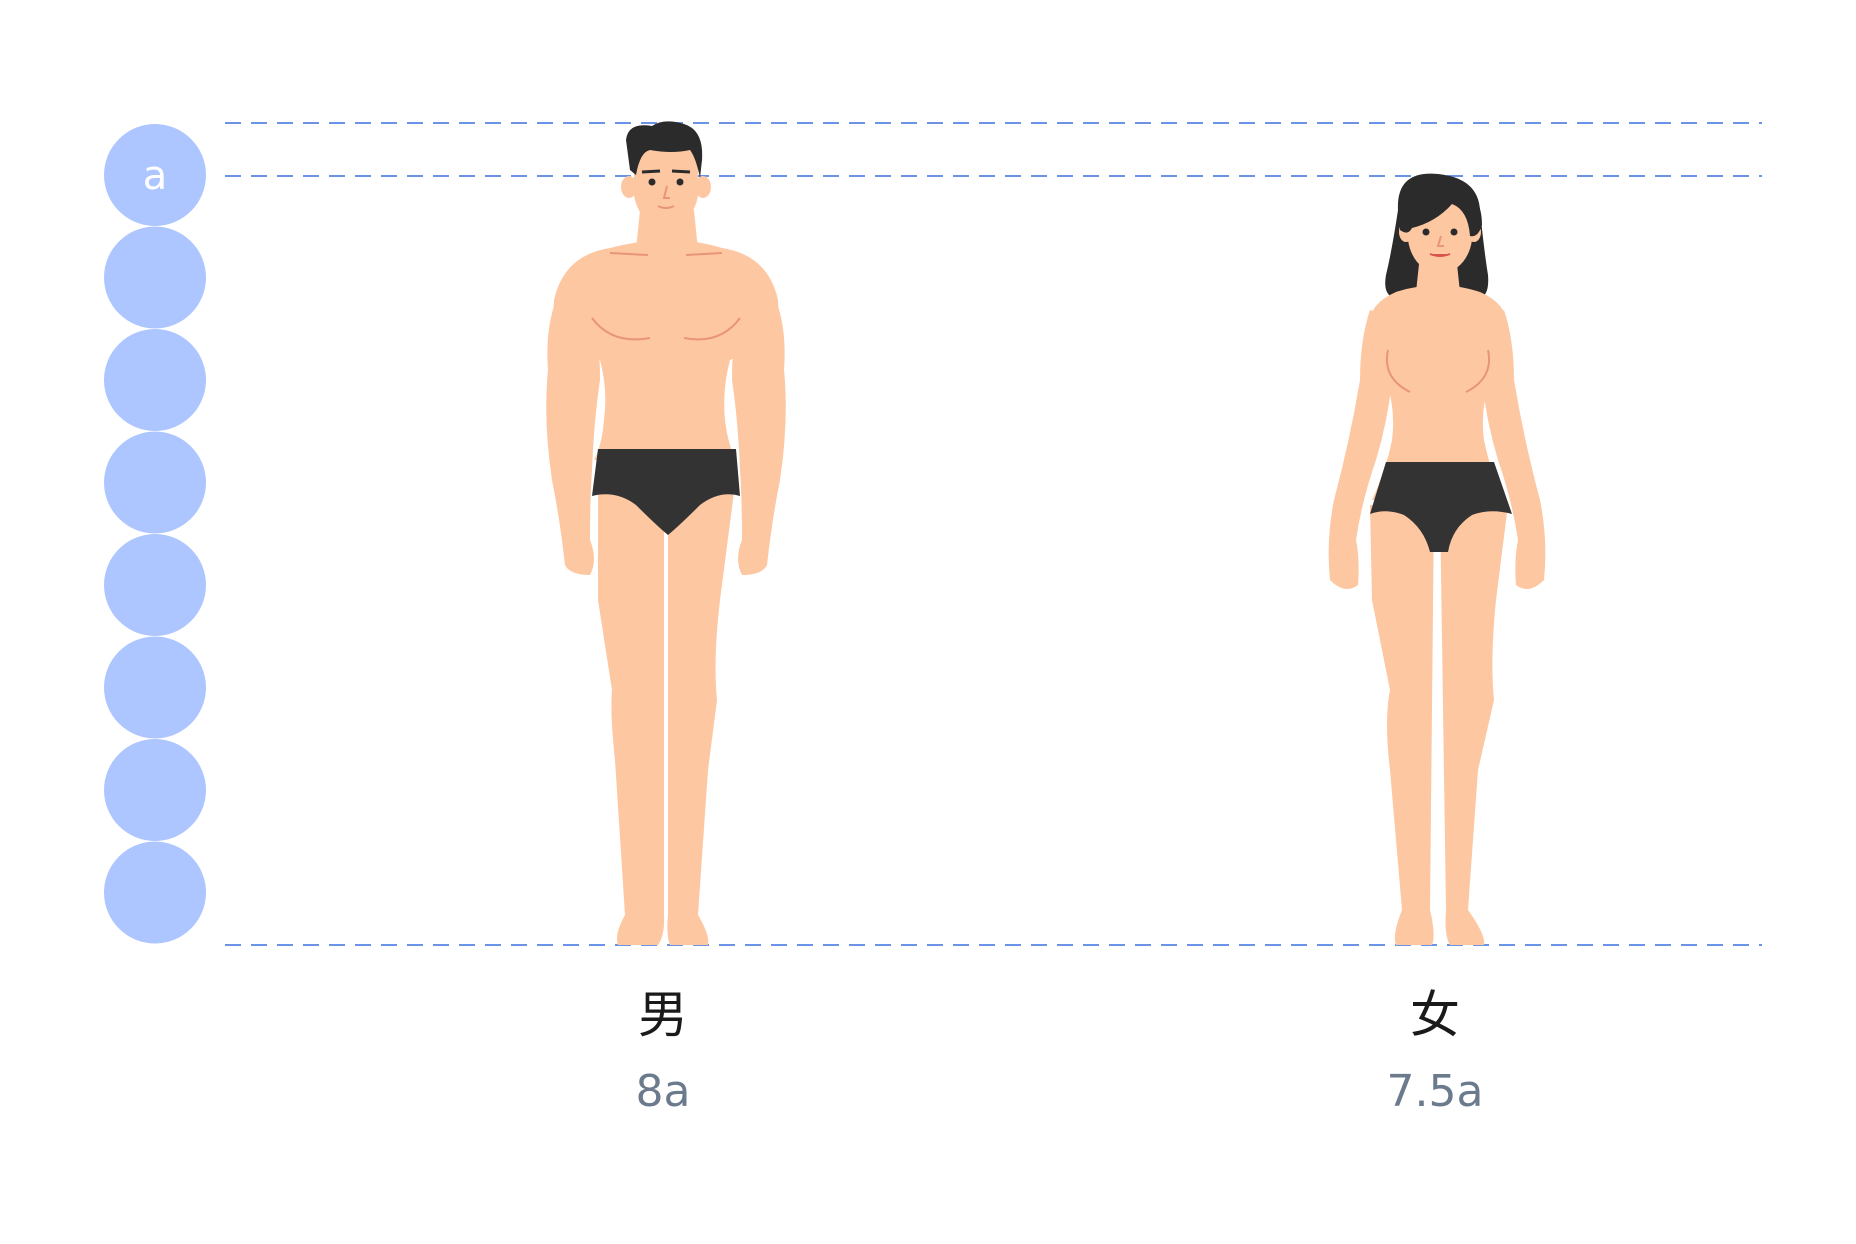  I want to click on male-nose, so click(666, 192).